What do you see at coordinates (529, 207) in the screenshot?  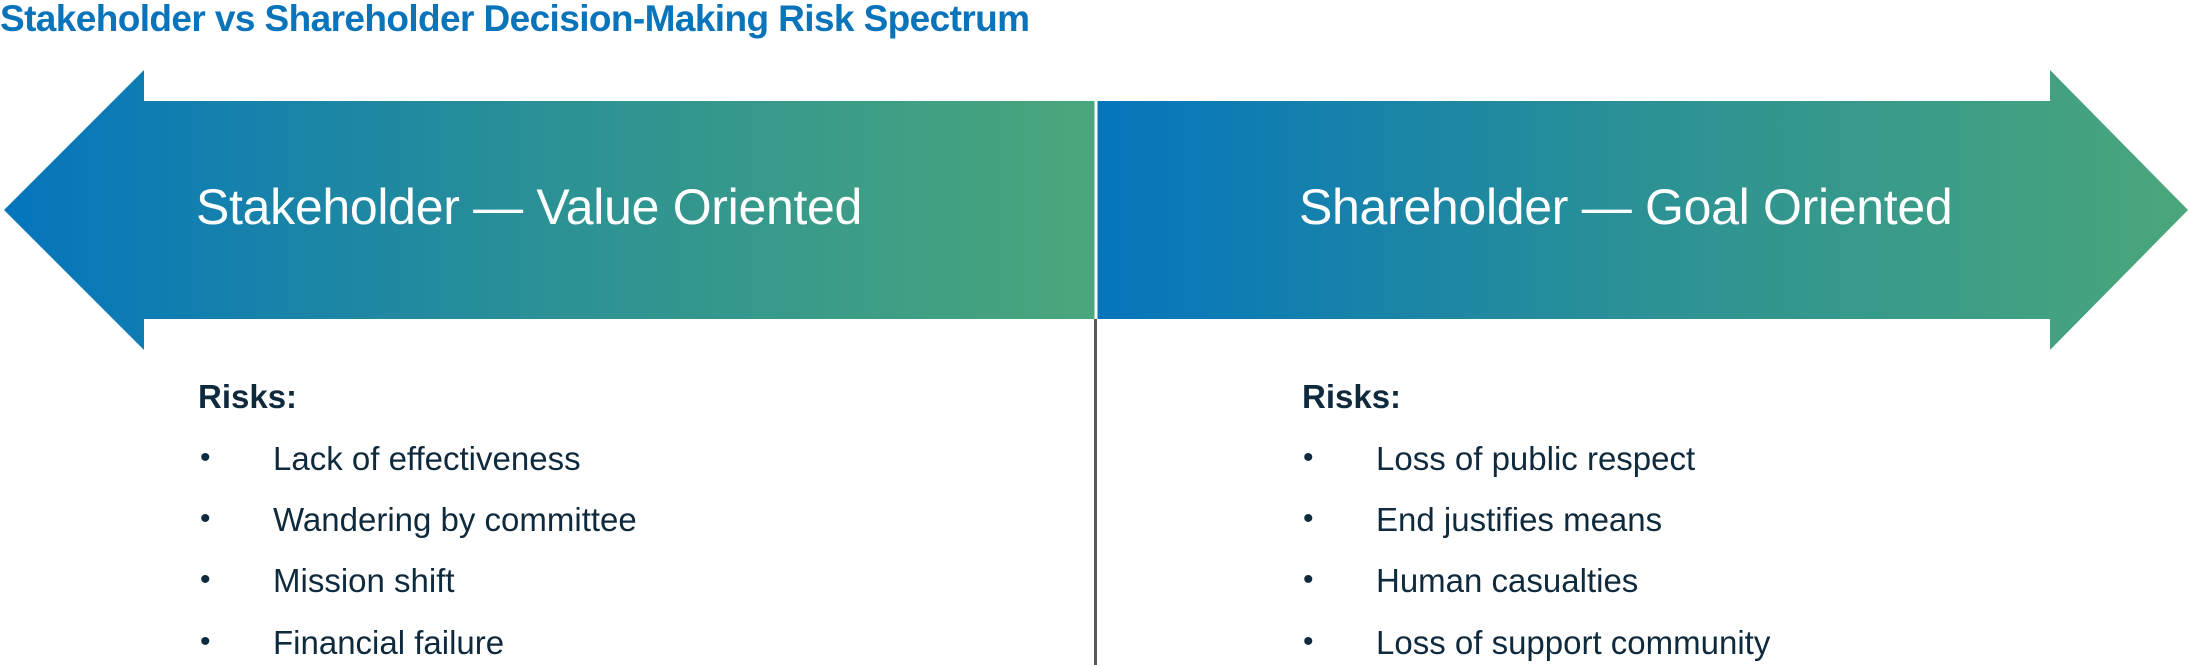 I see `left-heading: Stakeholder — Value Oriented` at bounding box center [529, 207].